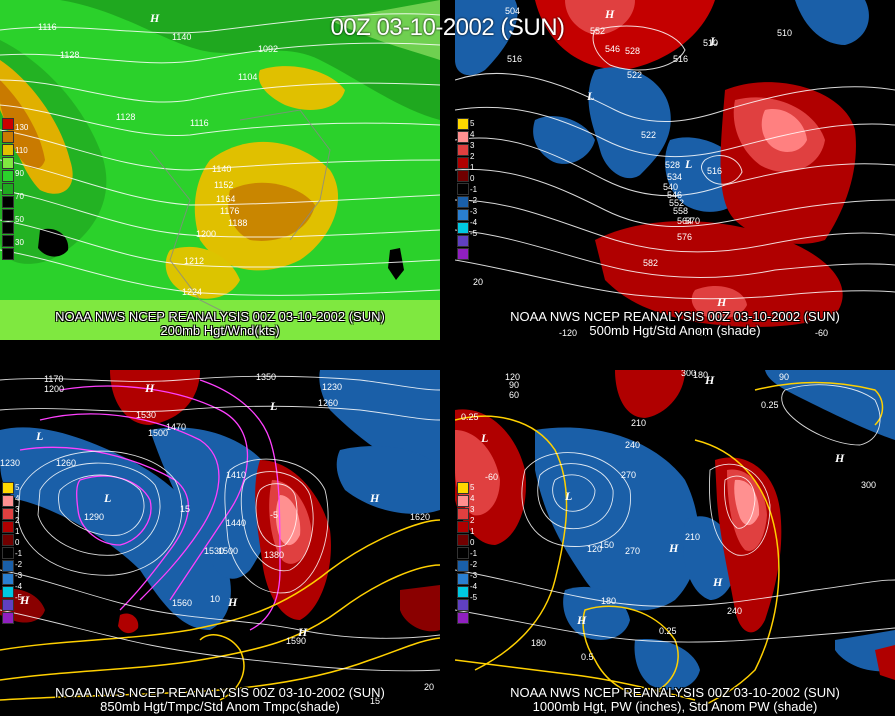  I want to click on legend-label: 50, so click(19, 219).